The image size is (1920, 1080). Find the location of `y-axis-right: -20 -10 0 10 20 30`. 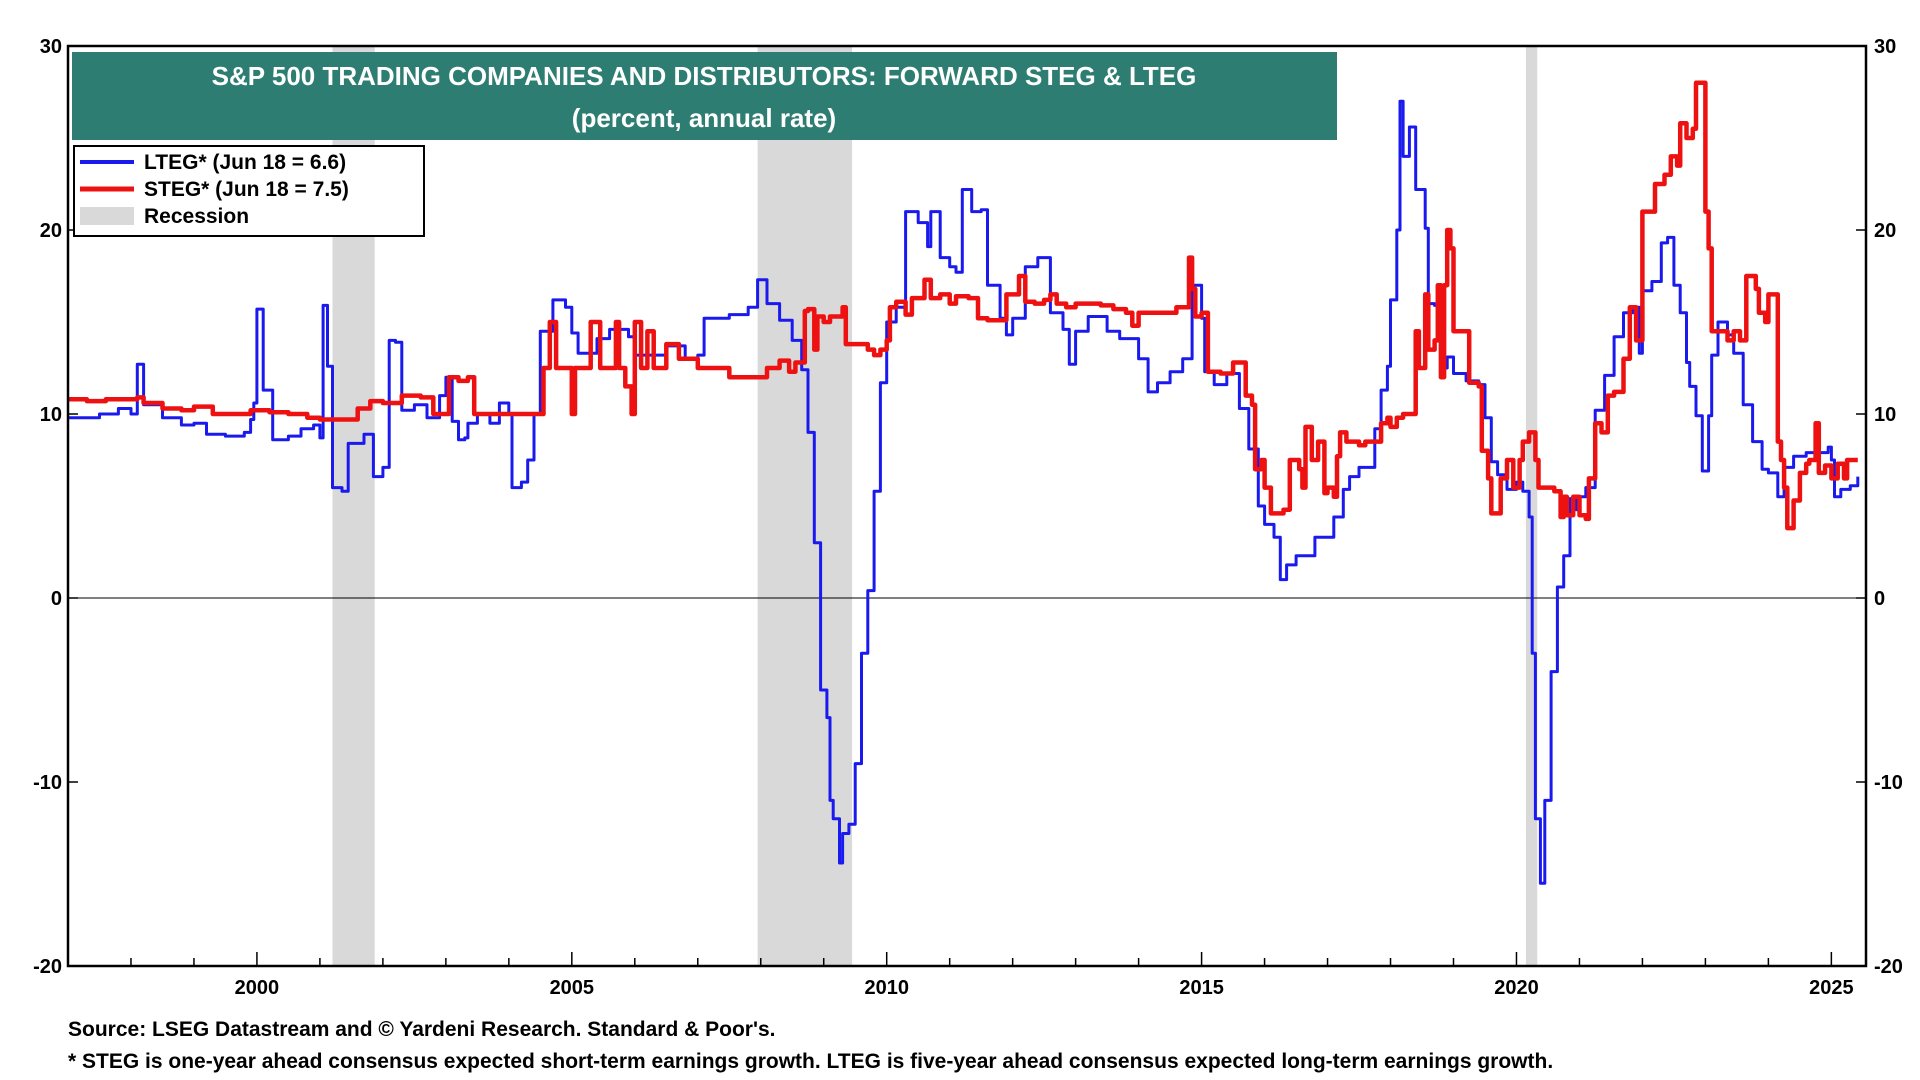

y-axis-right: -20 -10 0 10 20 30 is located at coordinates (1879, 507).